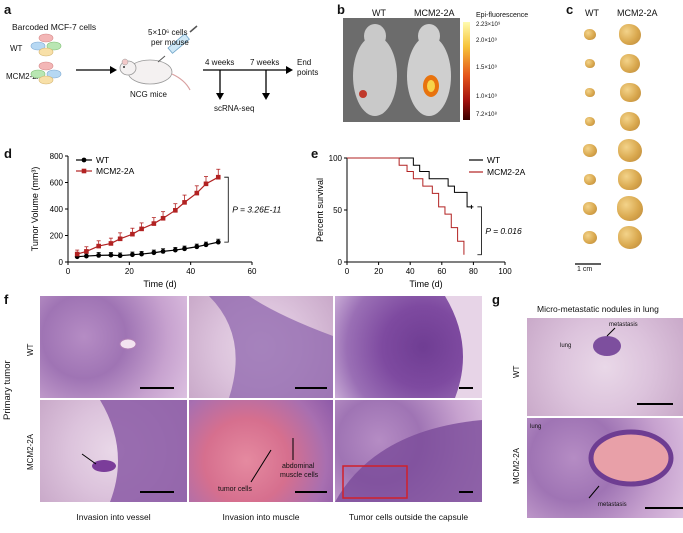 This screenshot has height=533, width=683. Describe the element at coordinates (177, 44) in the screenshot. I see `syringe-icon` at that location.